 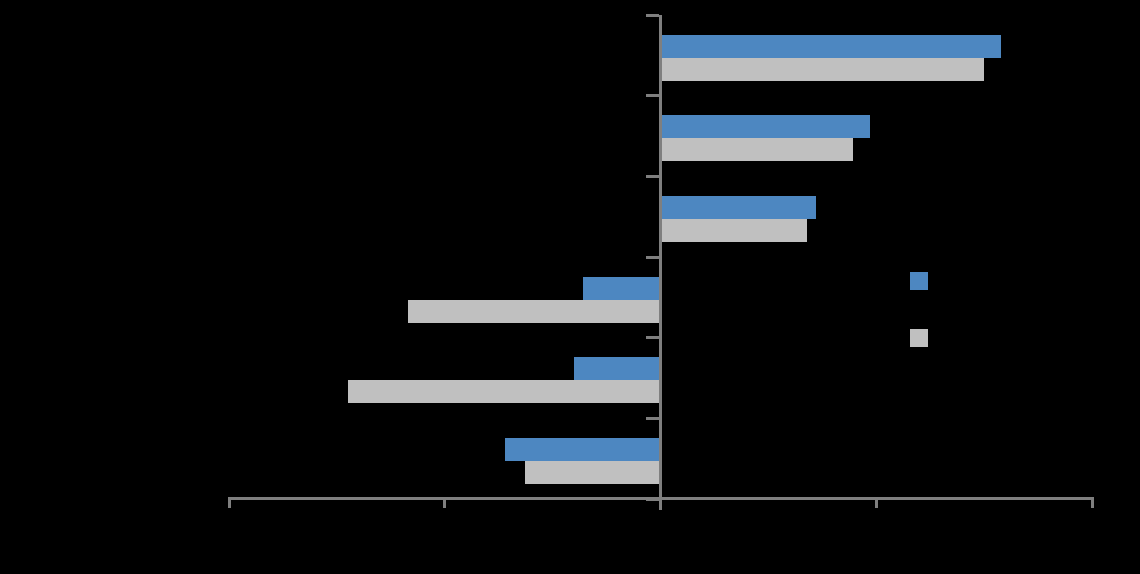 I want to click on y-axis-line, so click(x=660, y=262).